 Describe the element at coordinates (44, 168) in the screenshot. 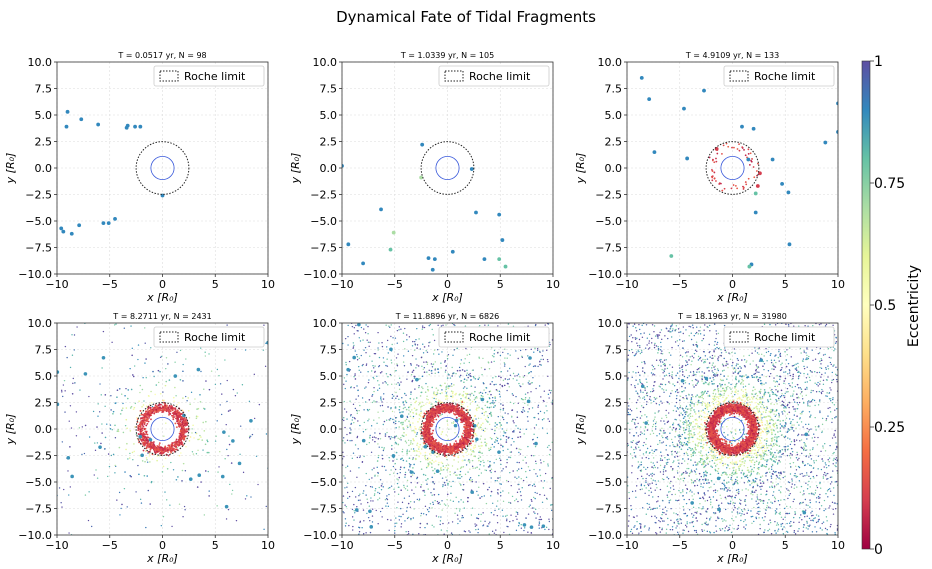

I see `y-tick-label: 0.0` at that location.